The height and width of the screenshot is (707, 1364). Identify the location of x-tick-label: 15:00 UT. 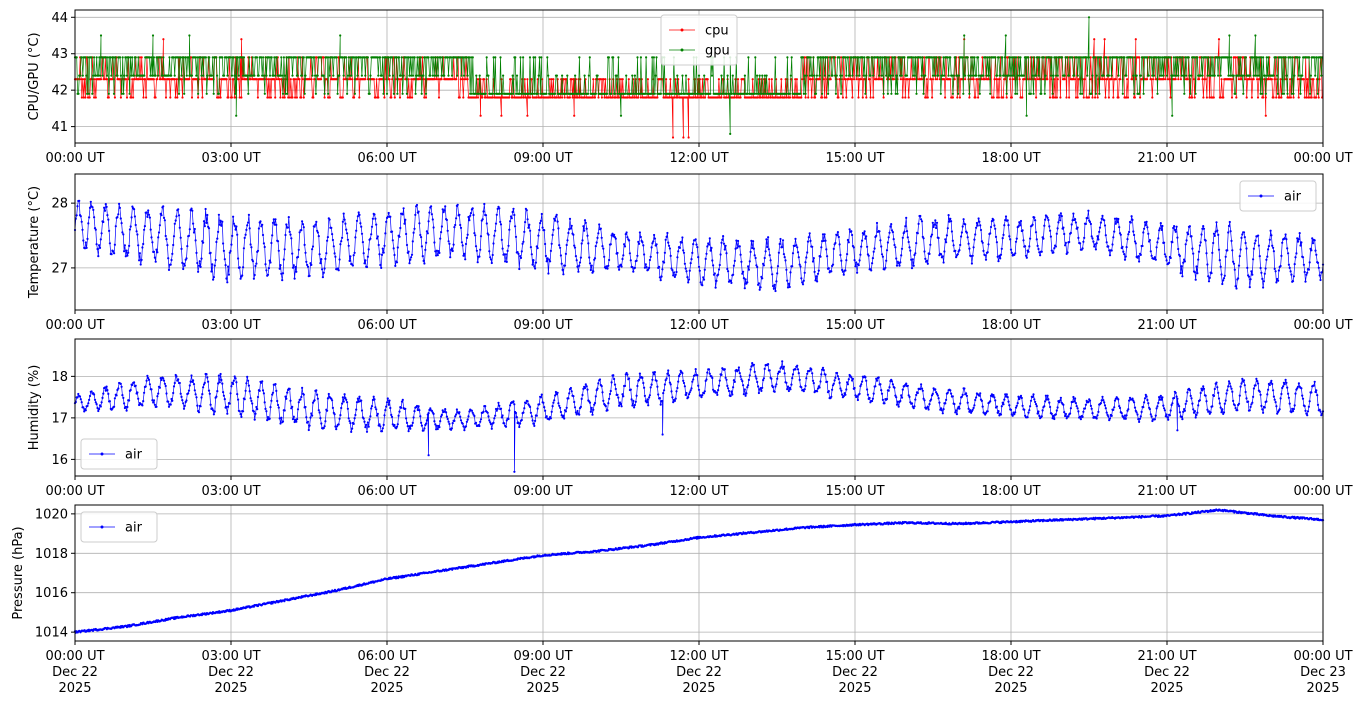
(854, 325).